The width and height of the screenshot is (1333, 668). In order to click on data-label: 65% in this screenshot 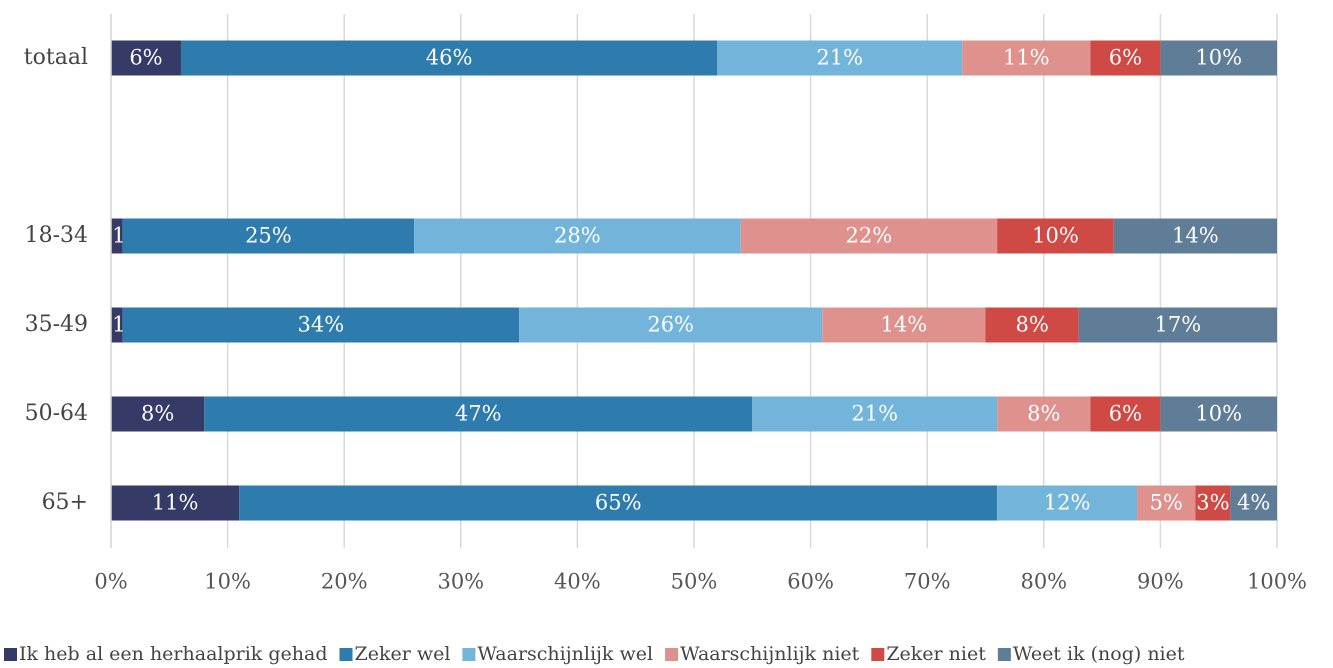, I will do `click(618, 503)`.